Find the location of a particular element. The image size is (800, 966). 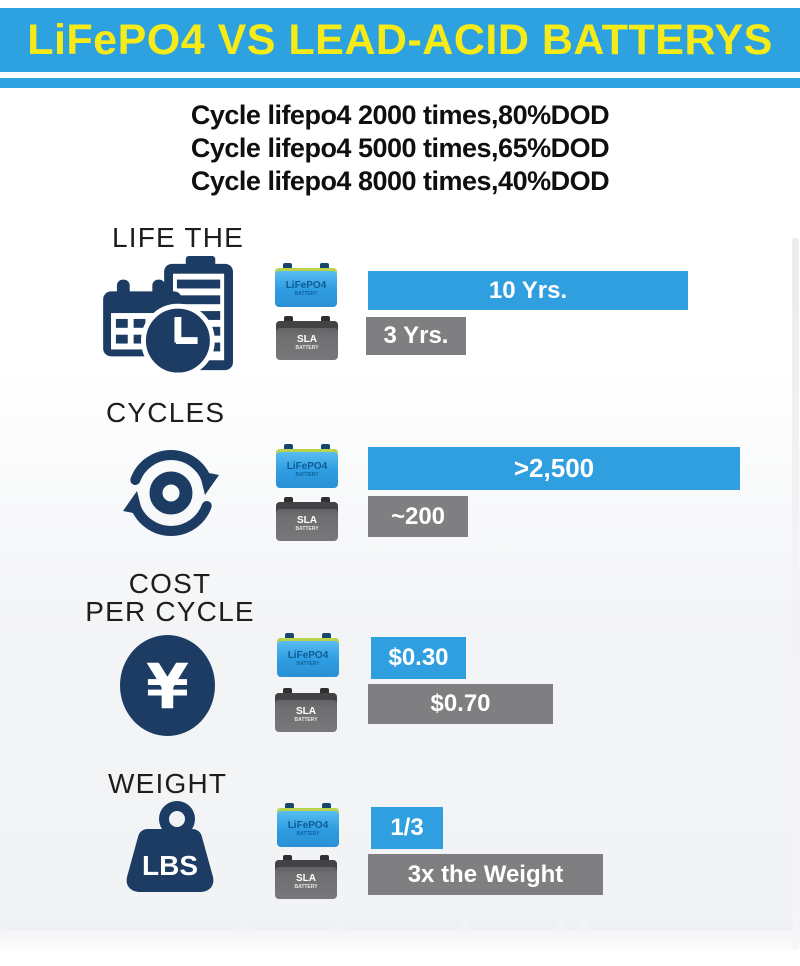

yen-coin-icon: ¥ is located at coordinates (167, 685).